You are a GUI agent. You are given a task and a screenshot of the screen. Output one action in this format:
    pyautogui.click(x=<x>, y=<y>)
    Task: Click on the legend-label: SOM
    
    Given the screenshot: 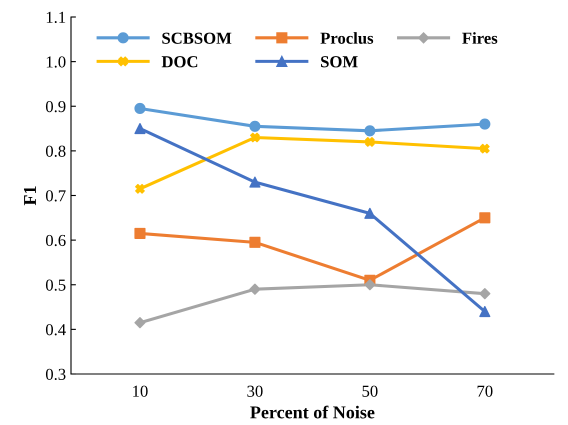 What is the action you would take?
    pyautogui.click(x=339, y=62)
    